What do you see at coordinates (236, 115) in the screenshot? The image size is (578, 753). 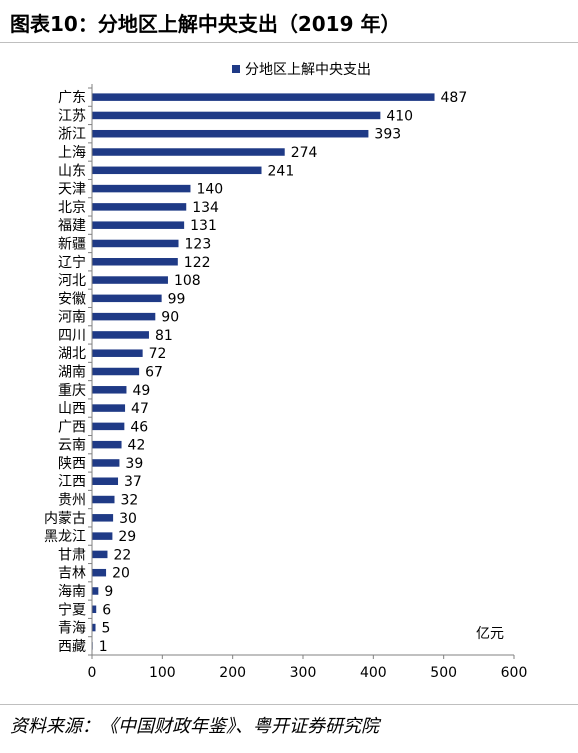 I see `bar-江苏` at bounding box center [236, 115].